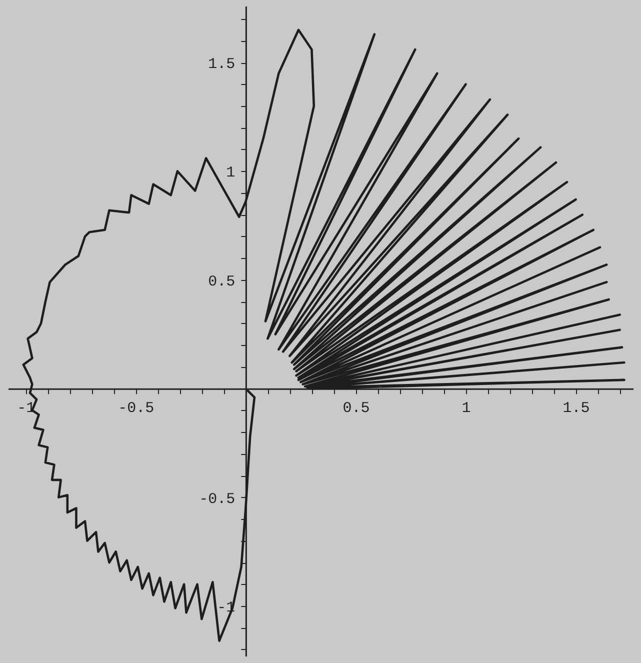 The image size is (641, 663). Describe the element at coordinates (466, 409) in the screenshot. I see `x-tick-label: 1` at that location.